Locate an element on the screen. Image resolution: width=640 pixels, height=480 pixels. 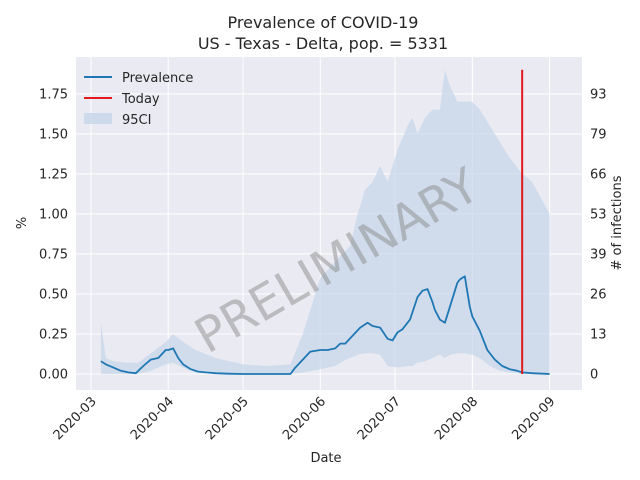
x-tick-label: 2020-09 is located at coordinates (533, 418).